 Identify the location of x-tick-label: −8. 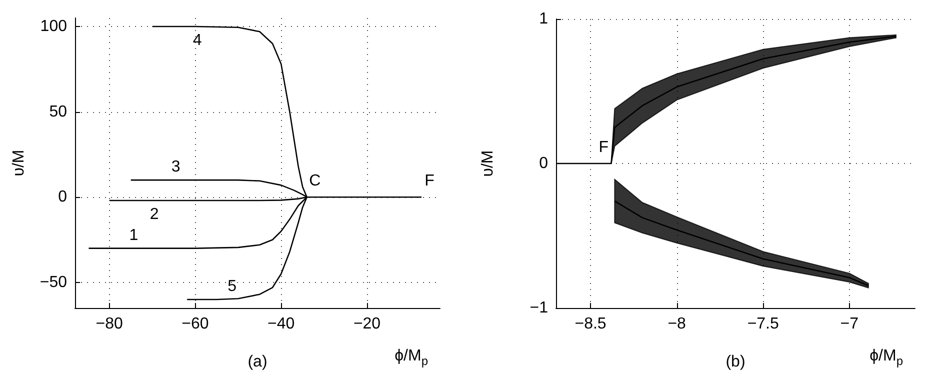
(677, 324).